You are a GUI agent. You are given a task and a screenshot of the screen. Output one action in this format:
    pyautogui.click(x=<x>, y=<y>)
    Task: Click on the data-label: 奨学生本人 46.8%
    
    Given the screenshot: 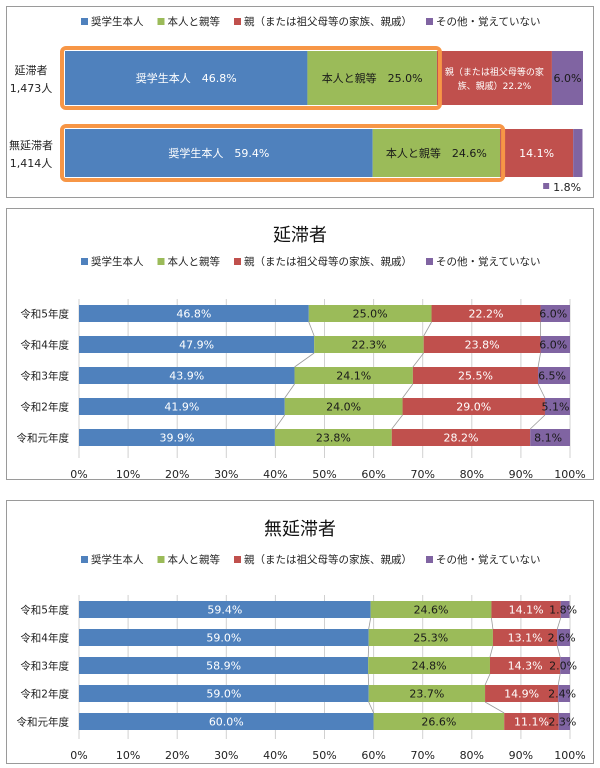 What is the action you would take?
    pyautogui.click(x=186, y=78)
    